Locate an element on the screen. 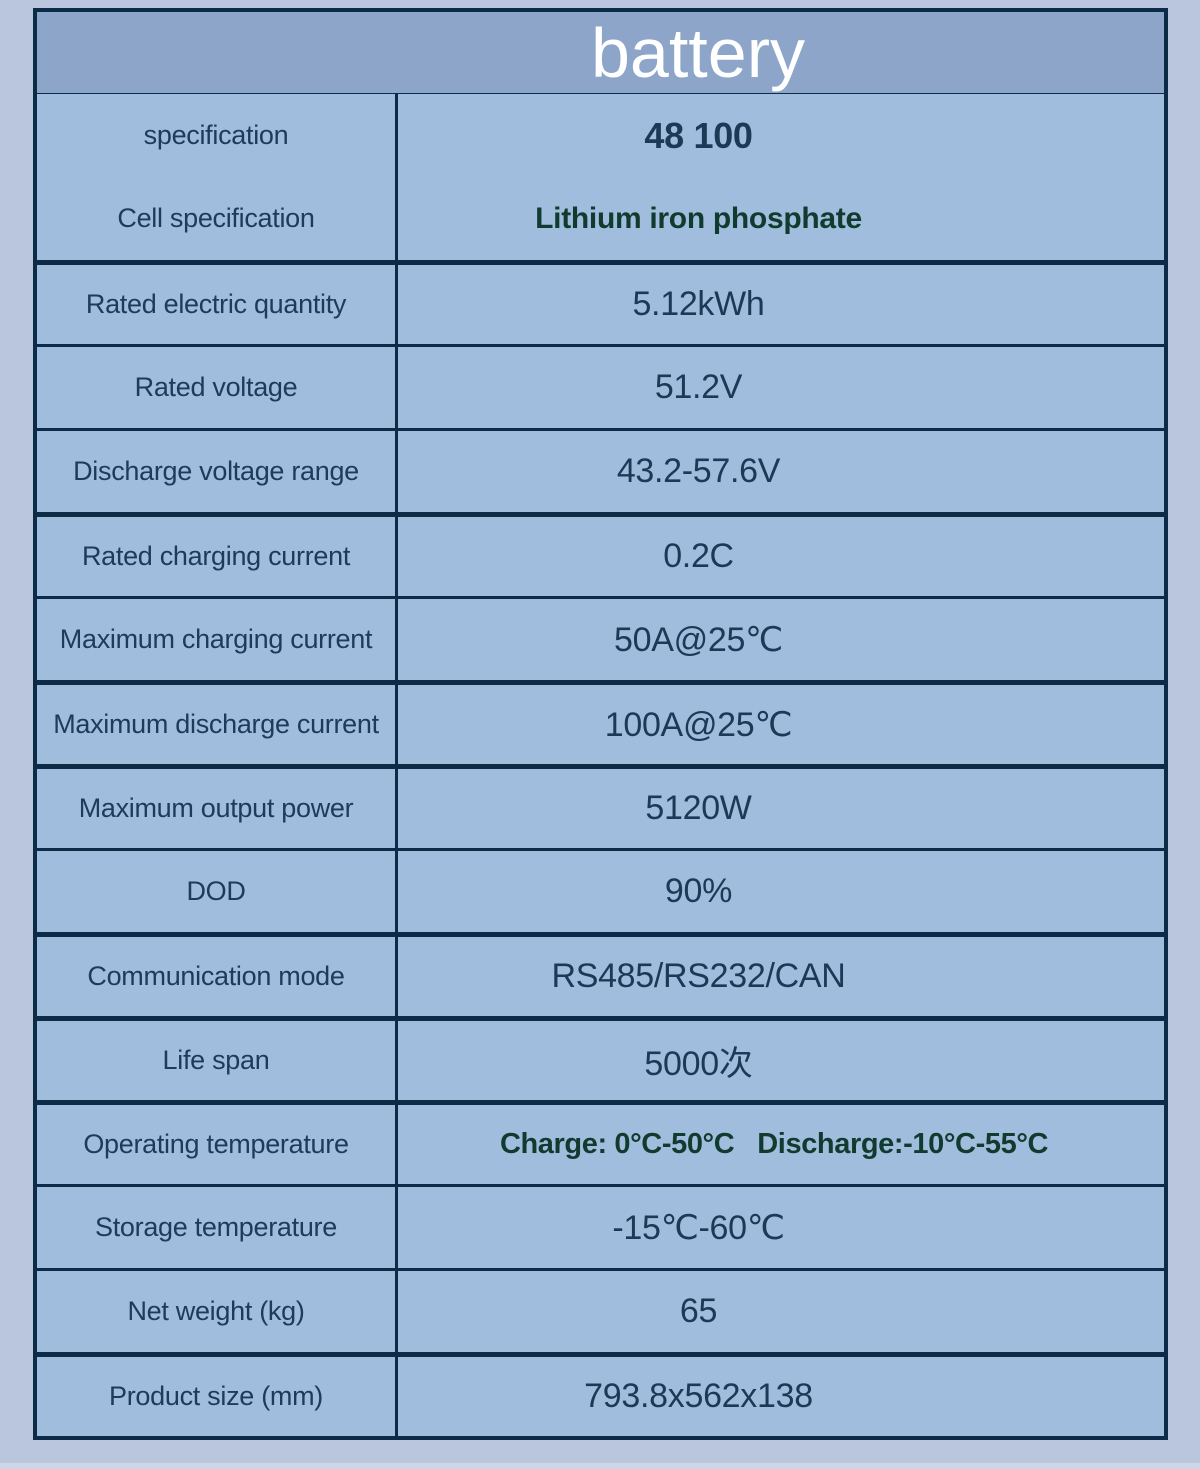 The width and height of the screenshot is (1200, 1469). spec-row: Life span 5000次 is located at coordinates (600, 1058).